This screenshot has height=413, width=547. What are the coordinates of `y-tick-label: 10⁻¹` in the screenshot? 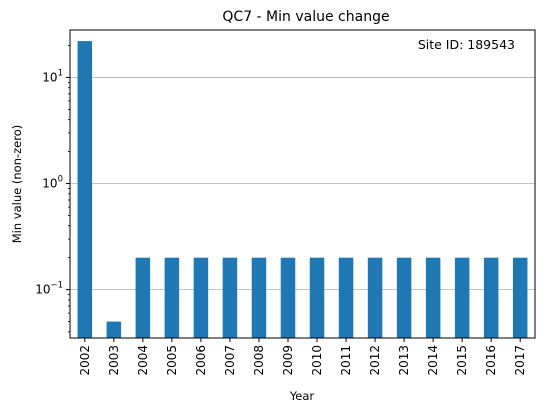 It's located at (49, 289).